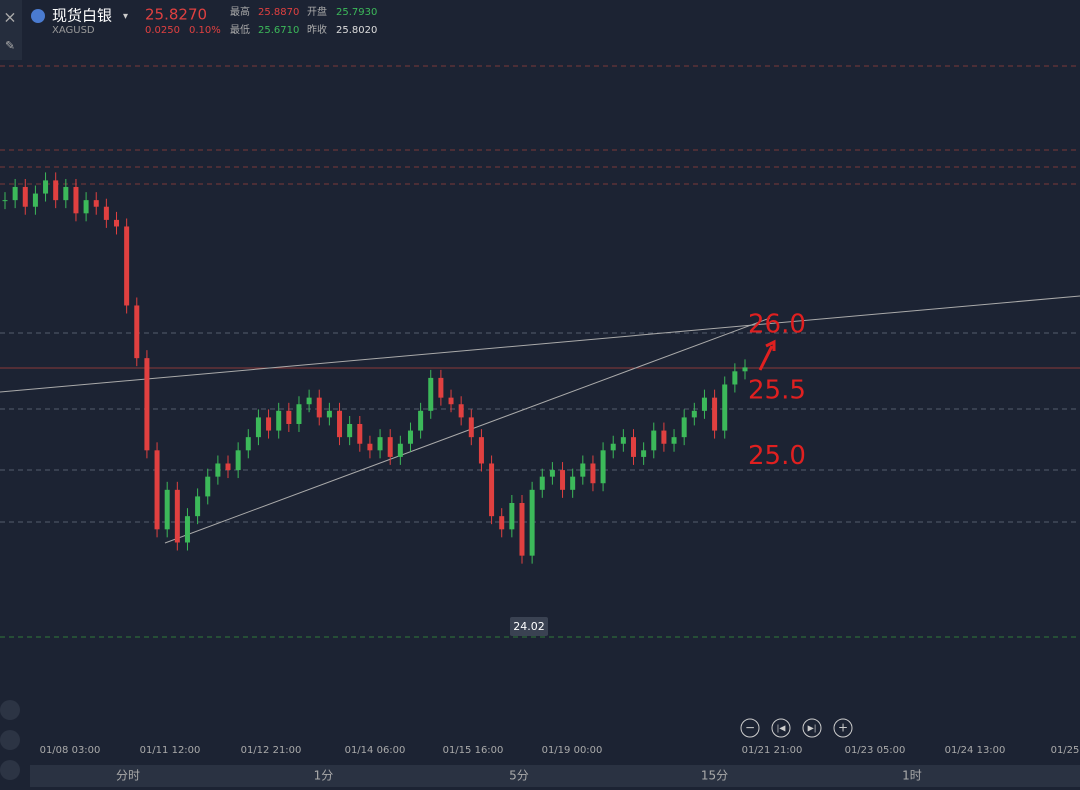 This screenshot has width=1080, height=790. What do you see at coordinates (205, 30) in the screenshot?
I see `change-pct: 0.10%` at bounding box center [205, 30].